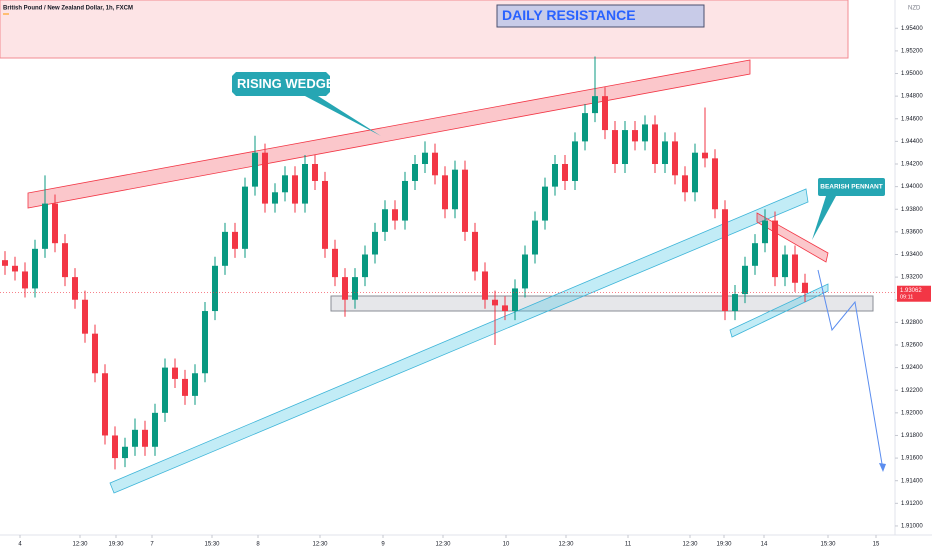 The height and width of the screenshot is (550, 932). Describe the element at coordinates (628, 545) in the screenshot. I see `x-tick-label: 11` at that location.